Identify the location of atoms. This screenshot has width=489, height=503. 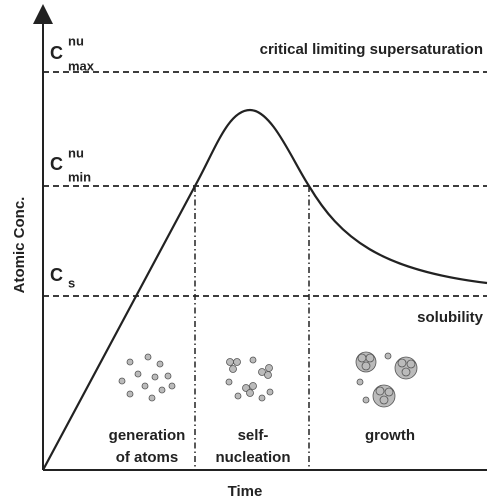
(147, 377).